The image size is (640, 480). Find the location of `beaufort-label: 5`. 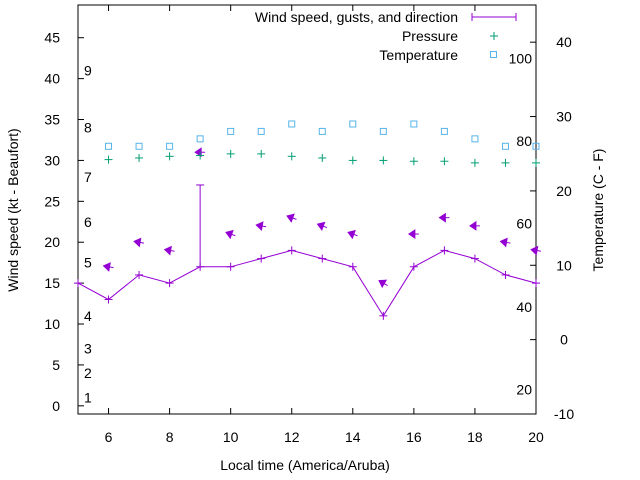

beaufort-label: 5 is located at coordinates (88, 263).